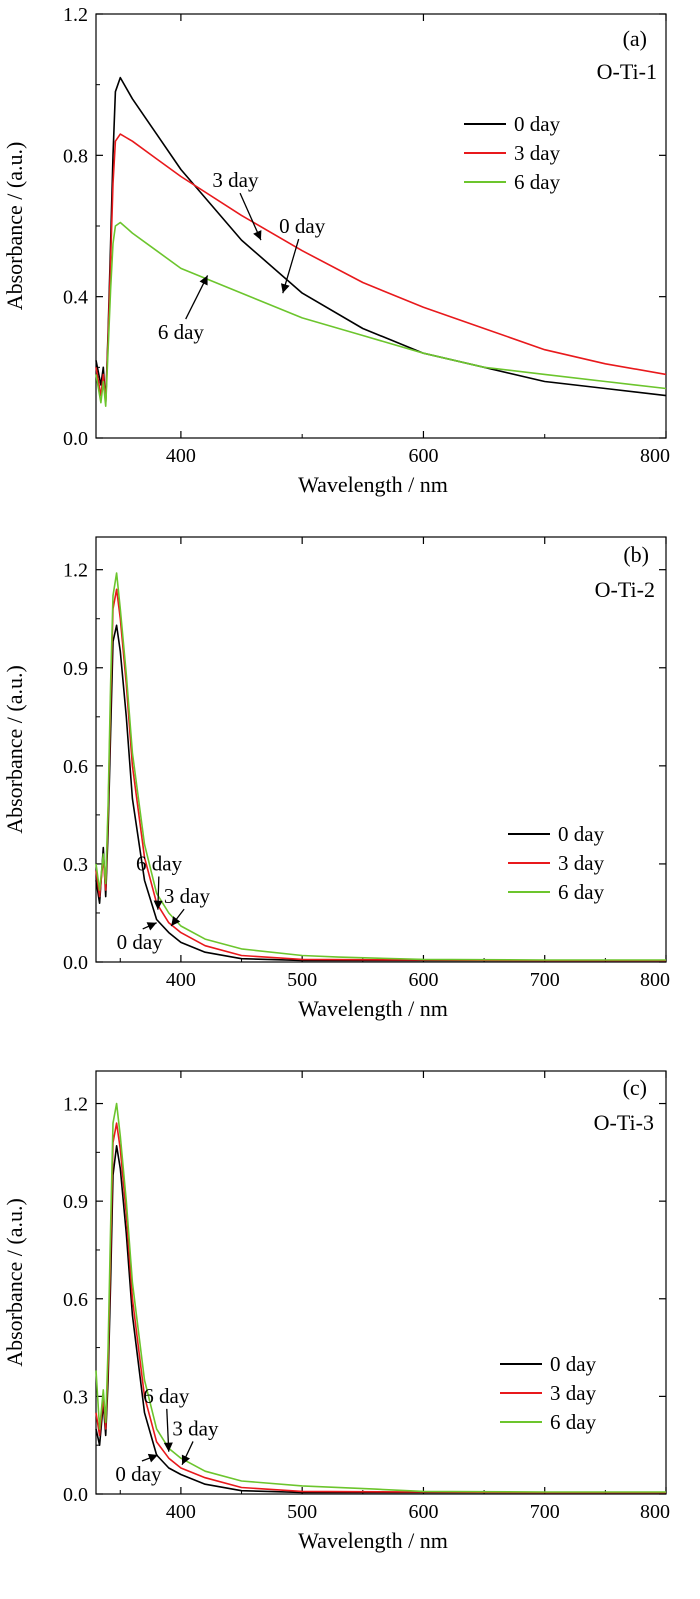 The height and width of the screenshot is (1599, 700). What do you see at coordinates (75, 298) in the screenshot?
I see `y-tick-label: 0.4` at bounding box center [75, 298].